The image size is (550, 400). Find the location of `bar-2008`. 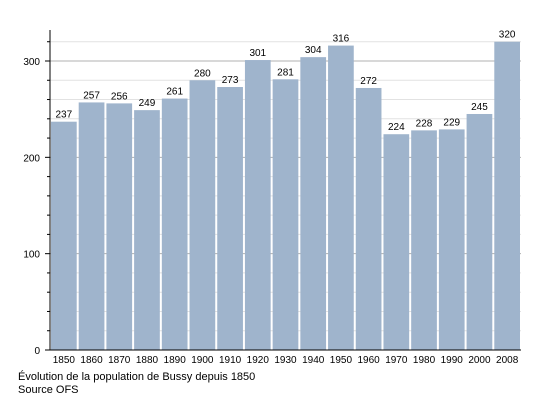

bar-2008 is located at coordinates (507, 195).